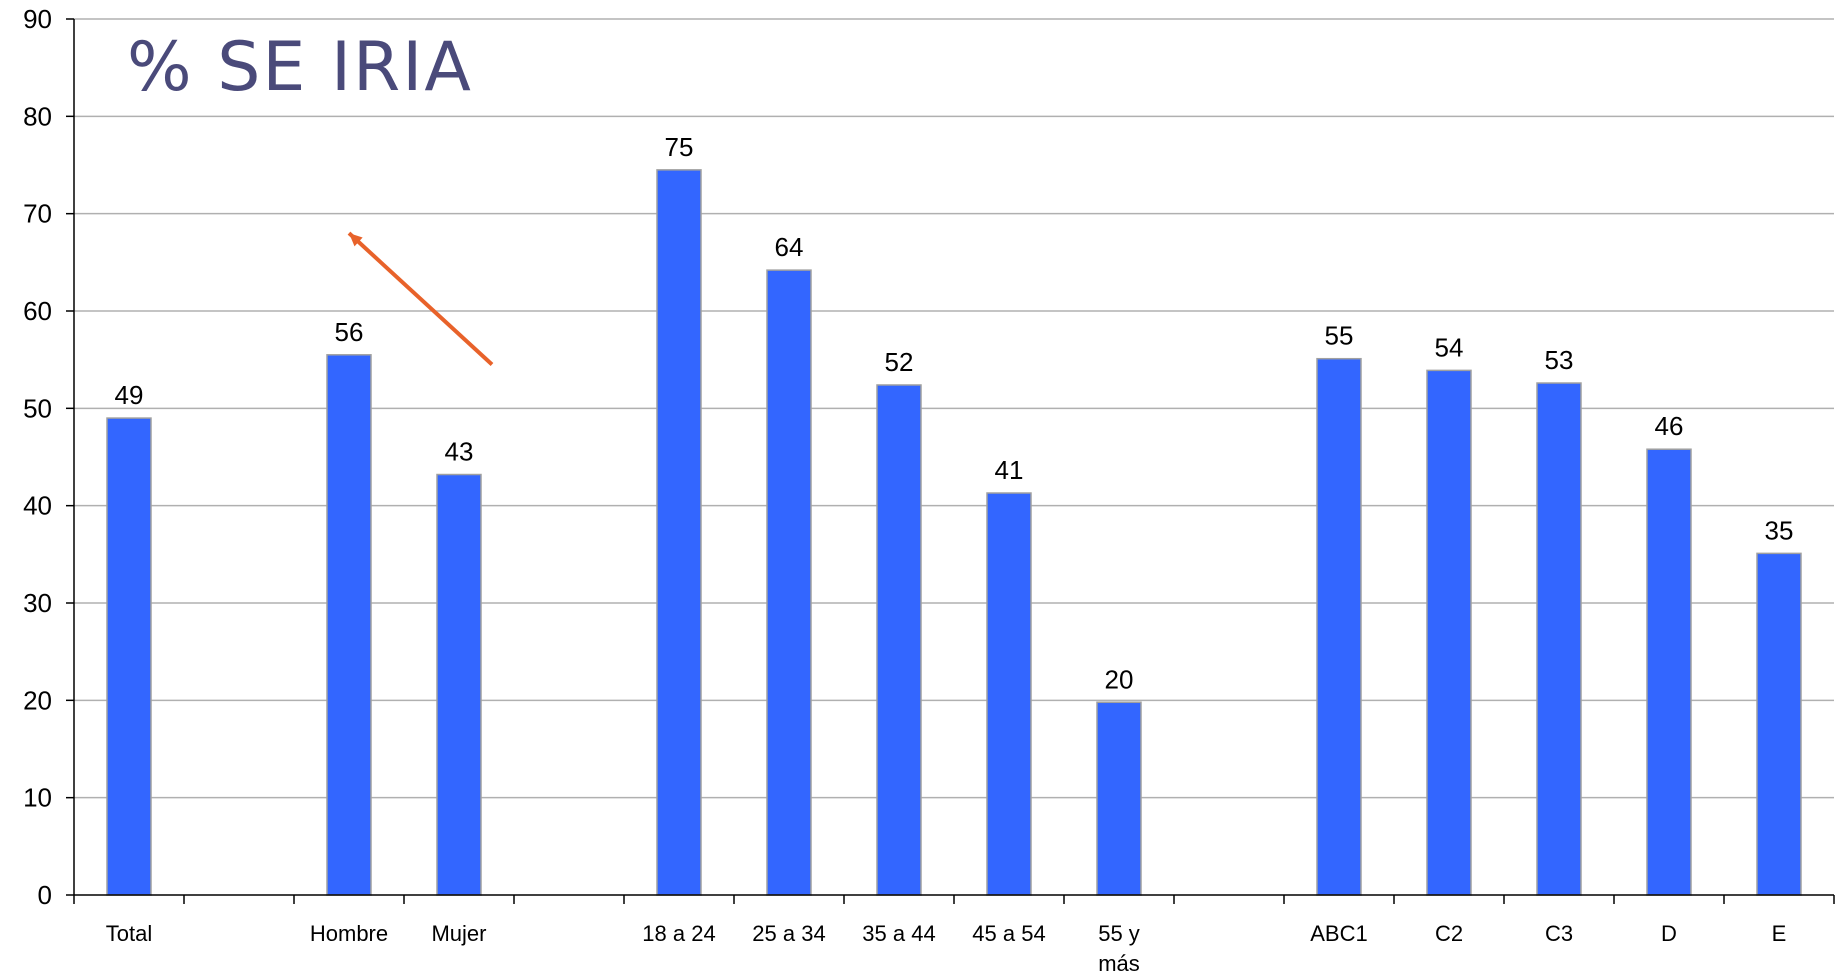 This screenshot has height=979, width=1841. Describe the element at coordinates (458, 933) in the screenshot. I see `x-tick-label: Mujer` at that location.